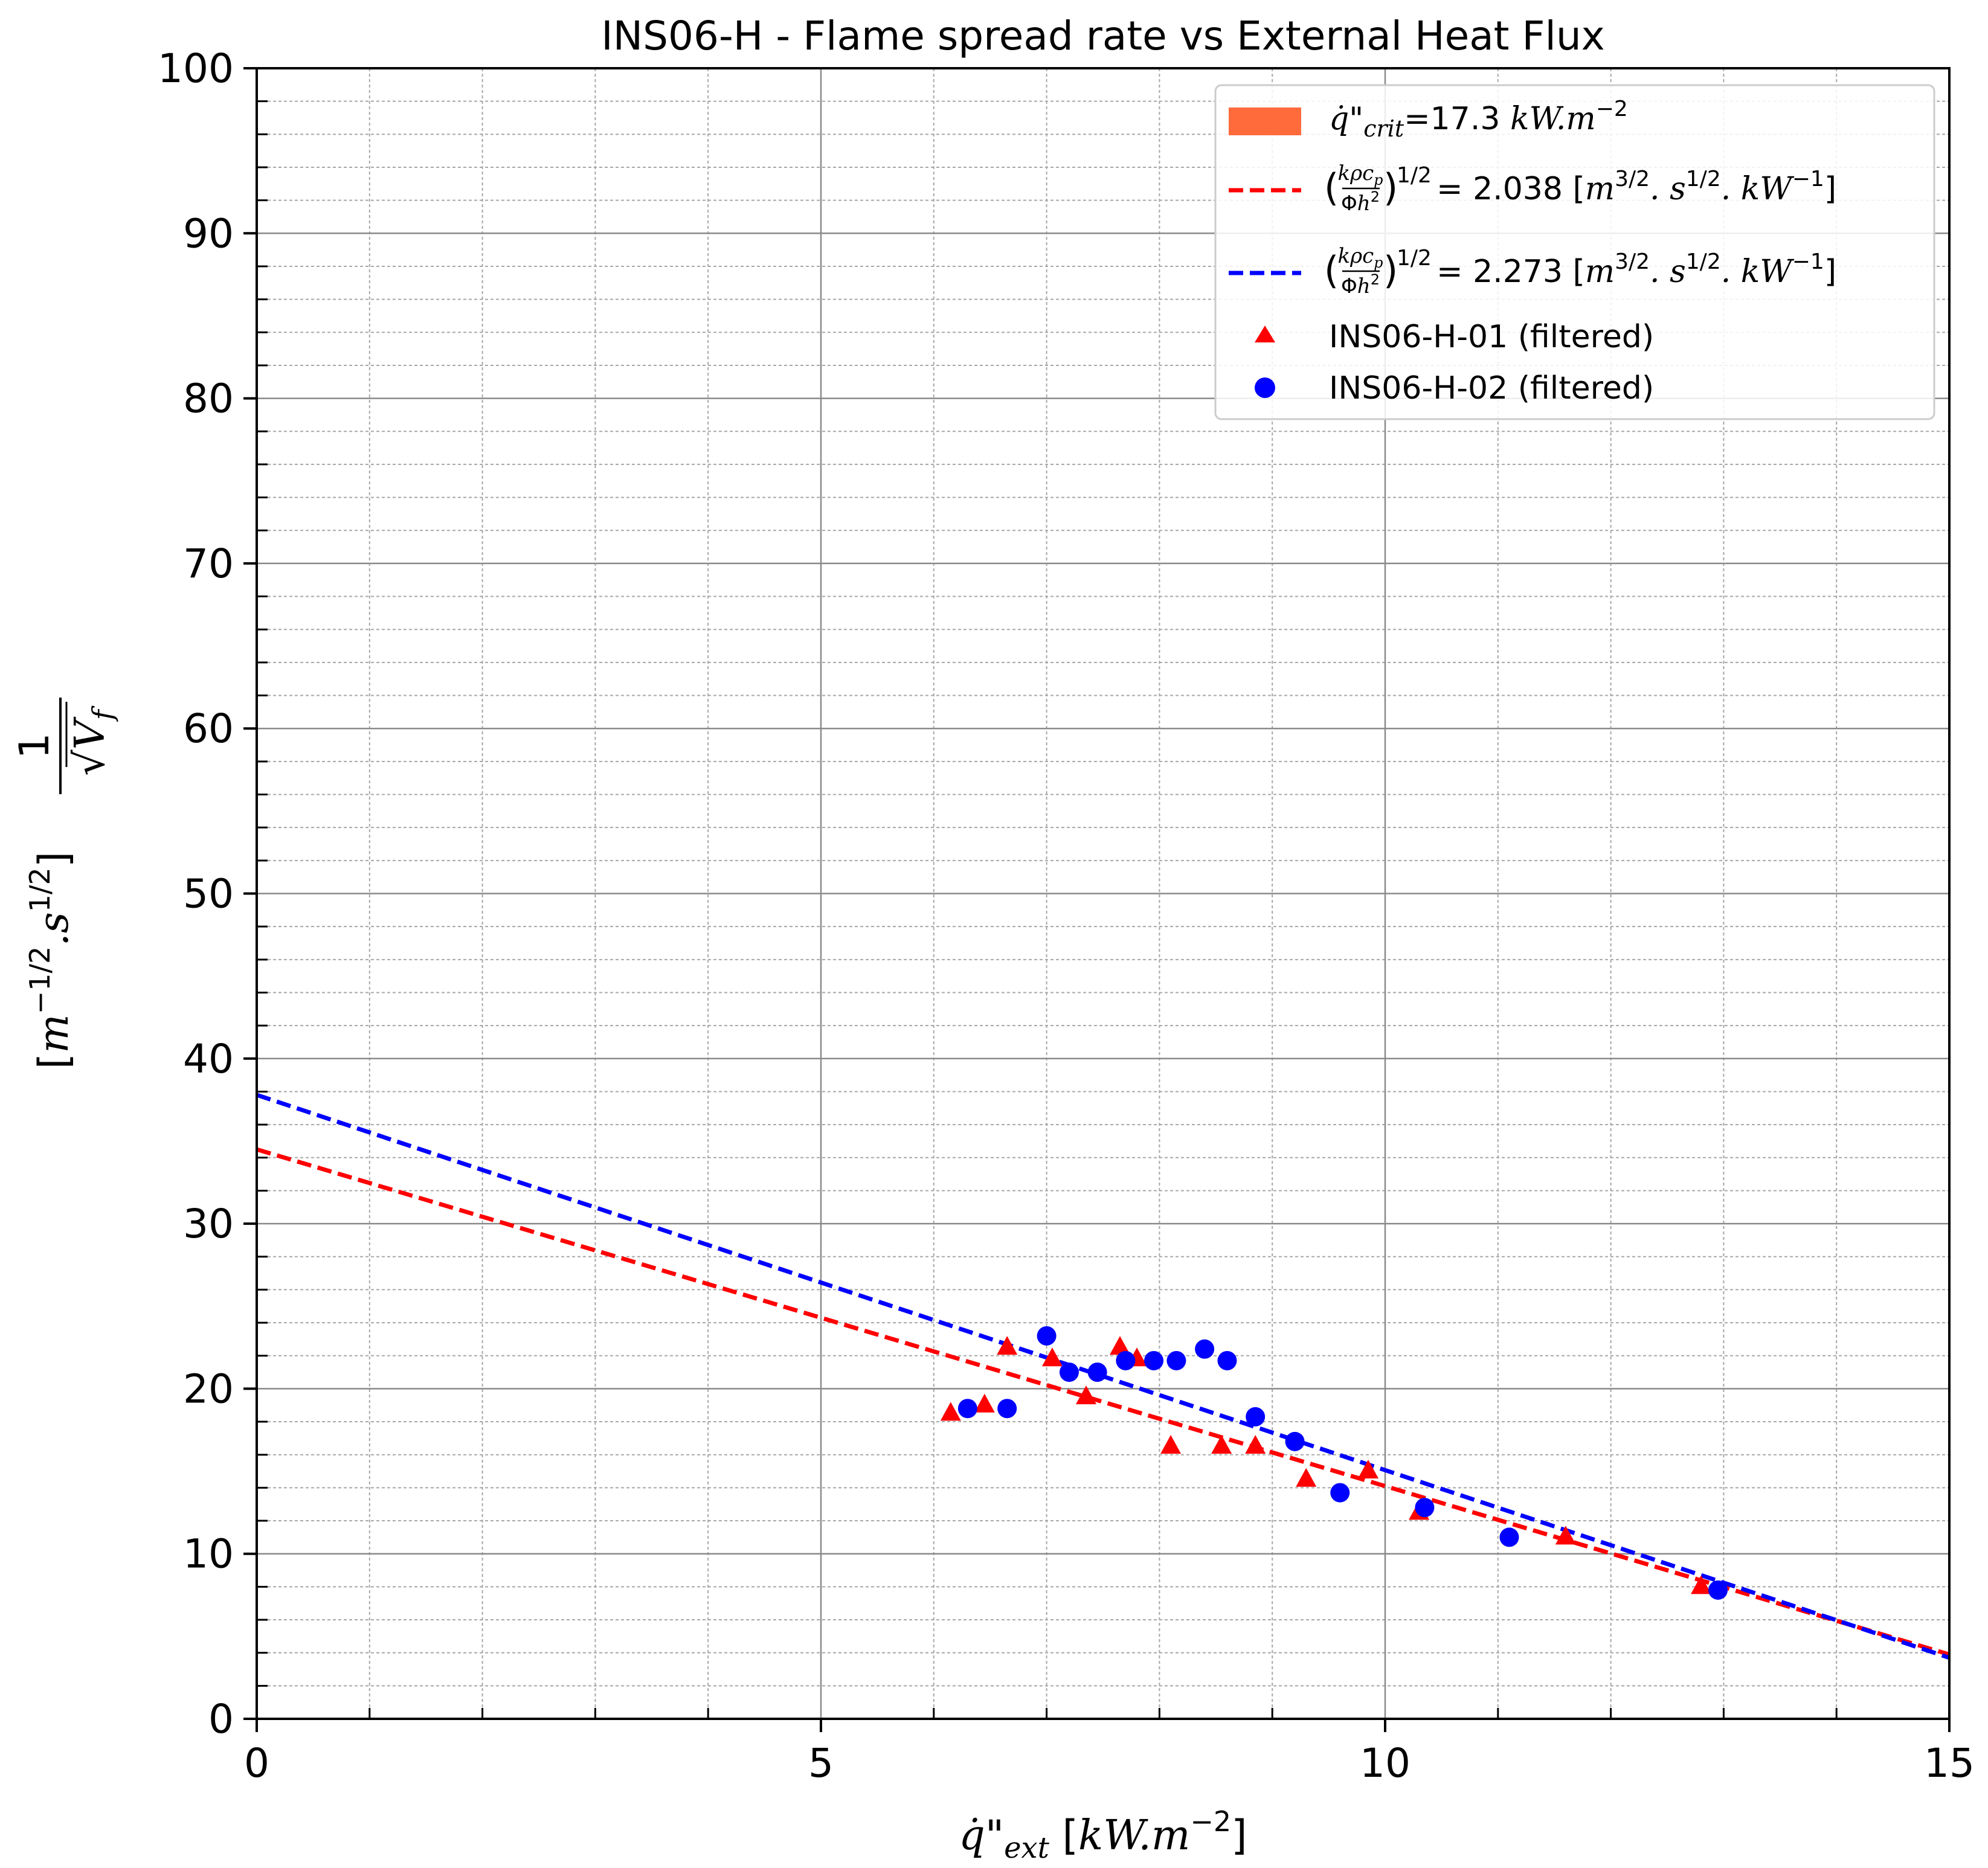  I want to click on y-tick-label: 20, so click(208, 1389).